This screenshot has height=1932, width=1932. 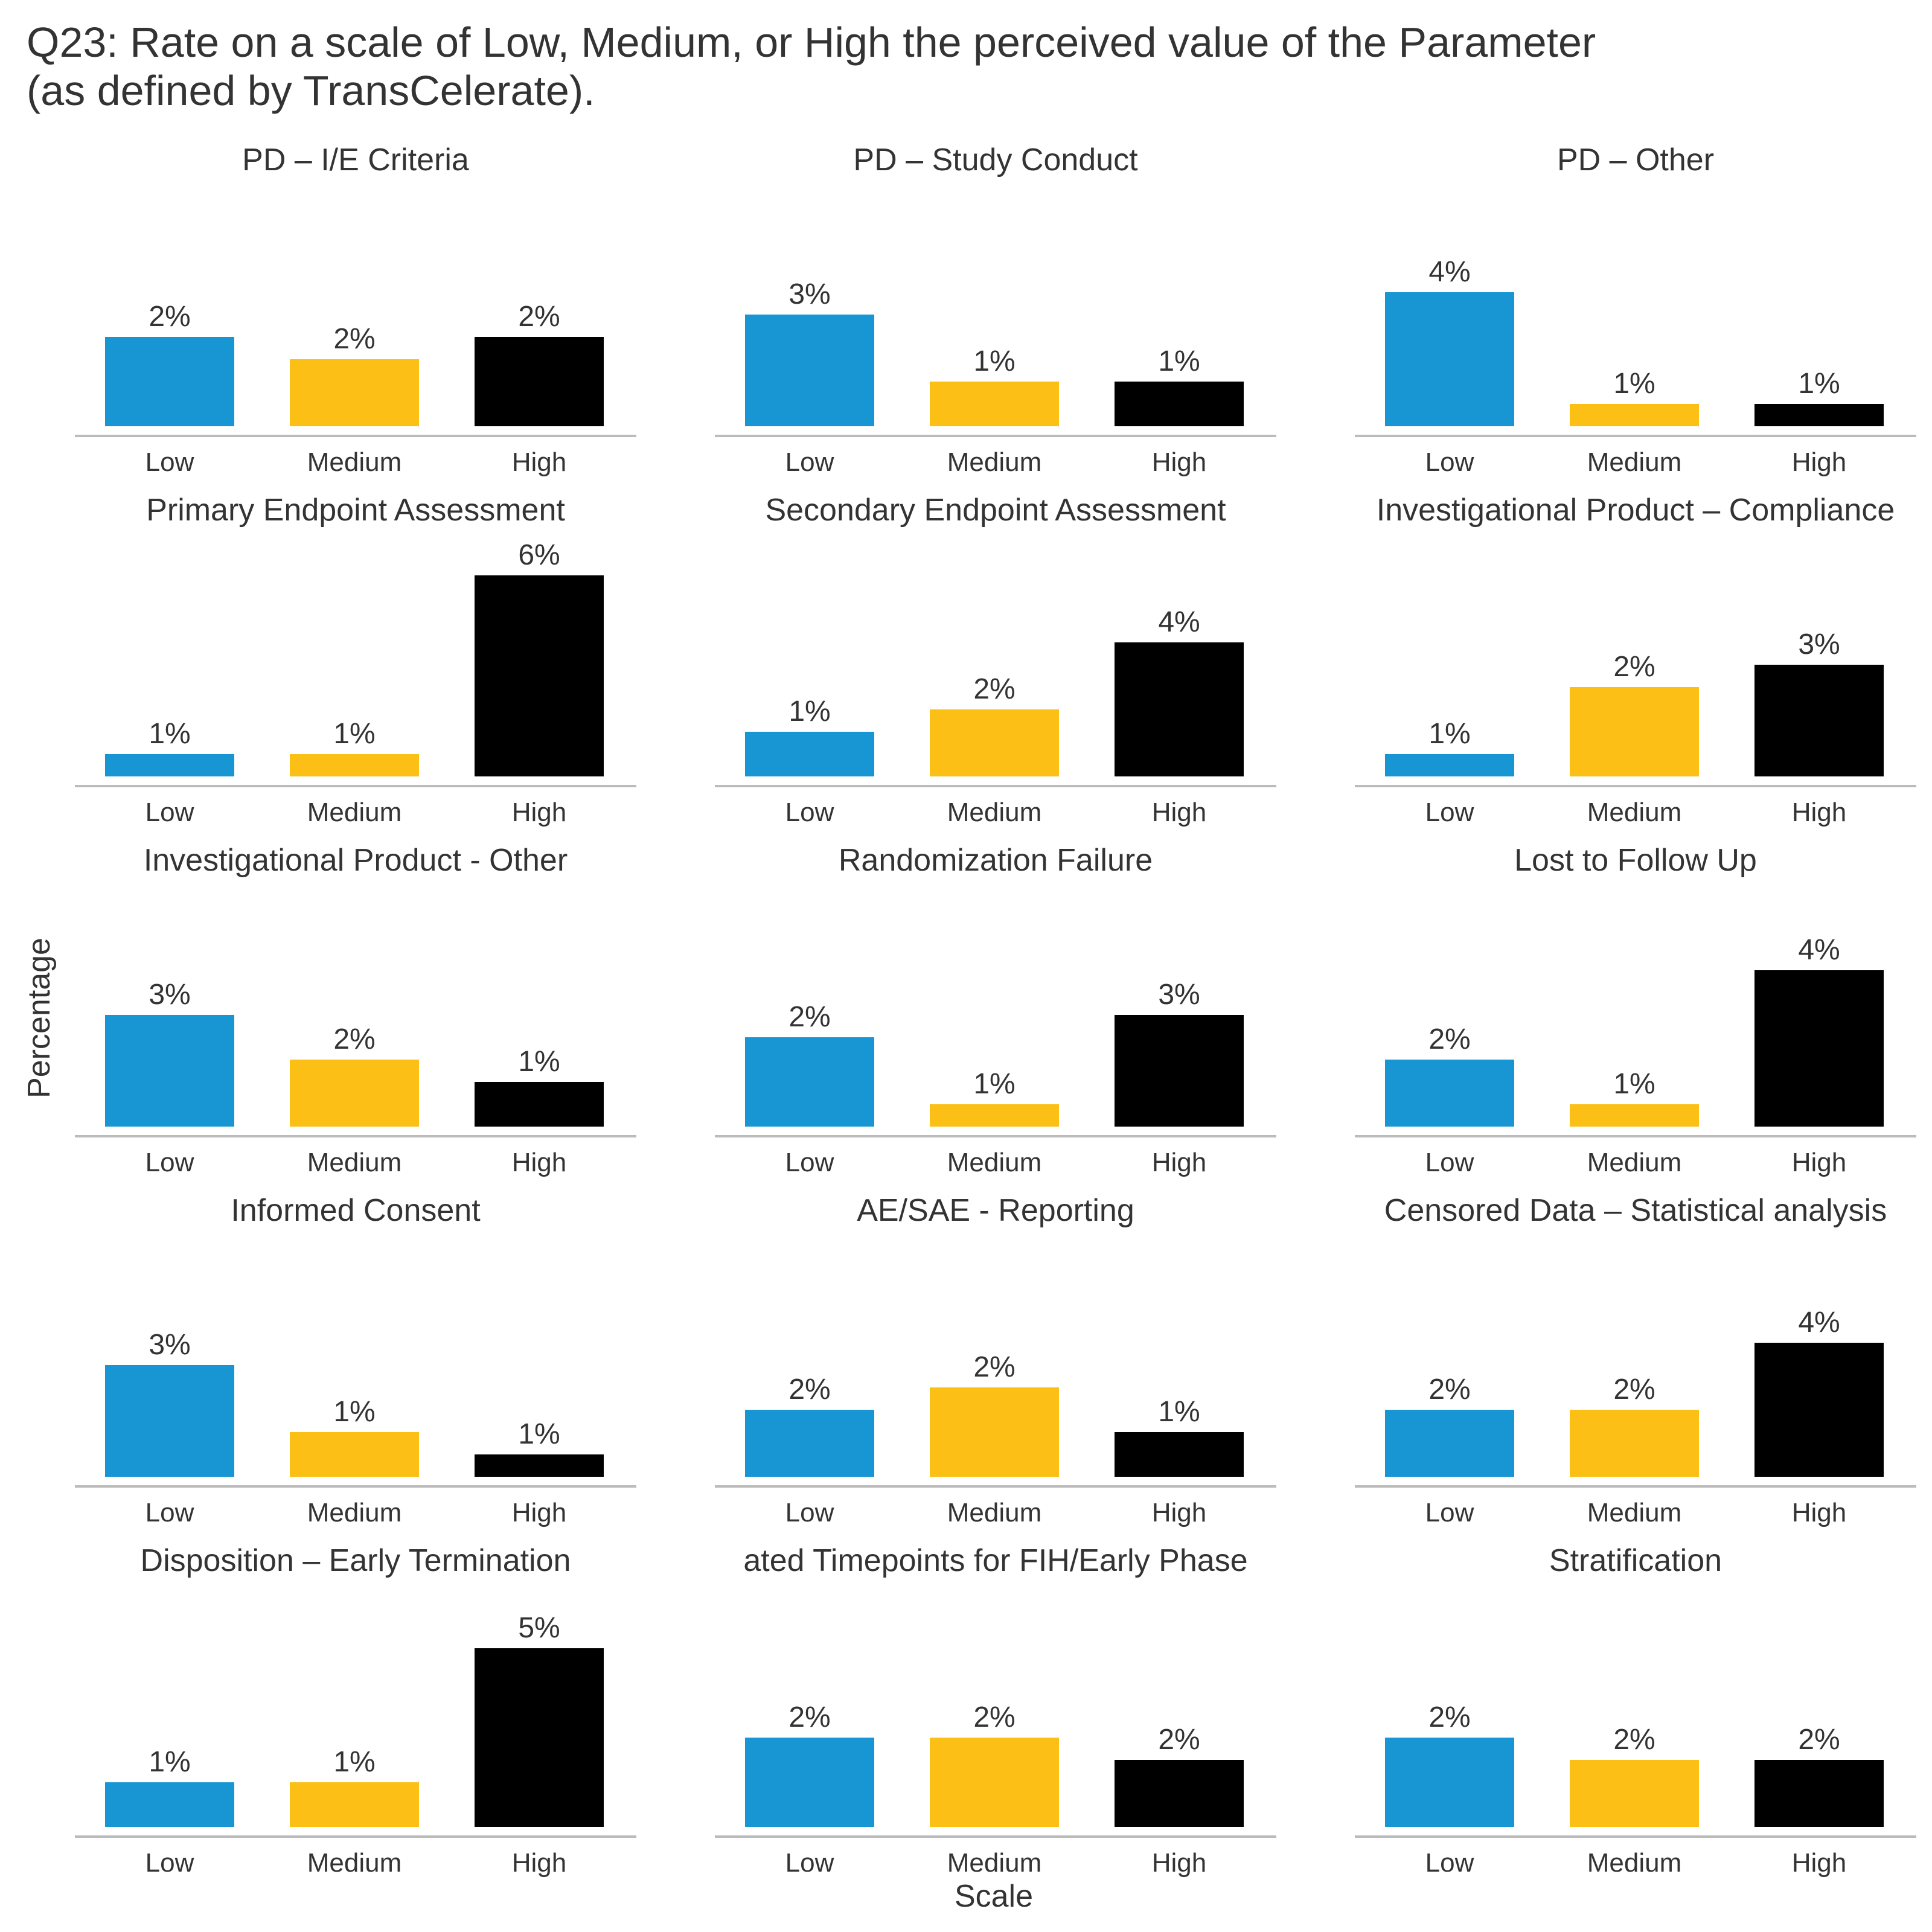 What do you see at coordinates (996, 160) in the screenshot?
I see `panel-title: PD – Study Conduct` at bounding box center [996, 160].